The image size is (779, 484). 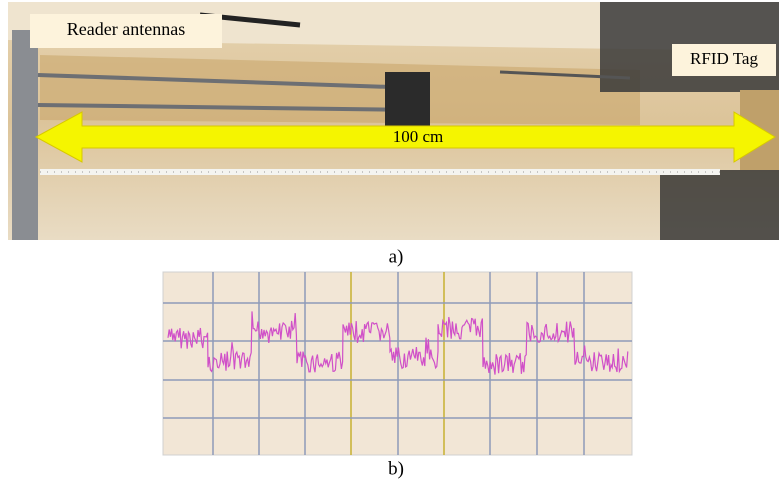 I want to click on caption: b), so click(x=396, y=468).